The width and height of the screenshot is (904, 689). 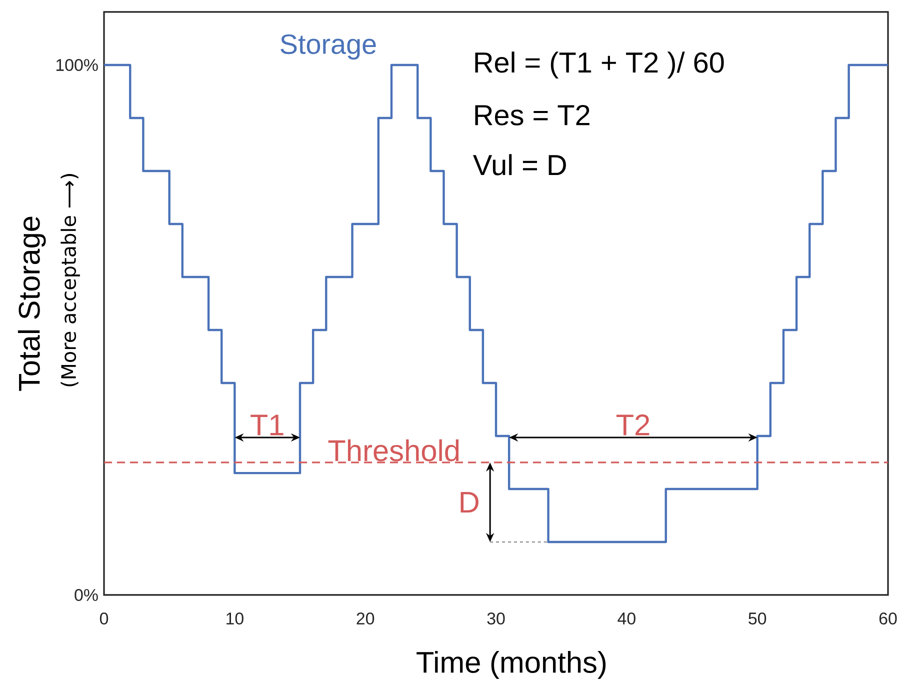 What do you see at coordinates (757, 618) in the screenshot?
I see `x-tick-label: 50` at bounding box center [757, 618].